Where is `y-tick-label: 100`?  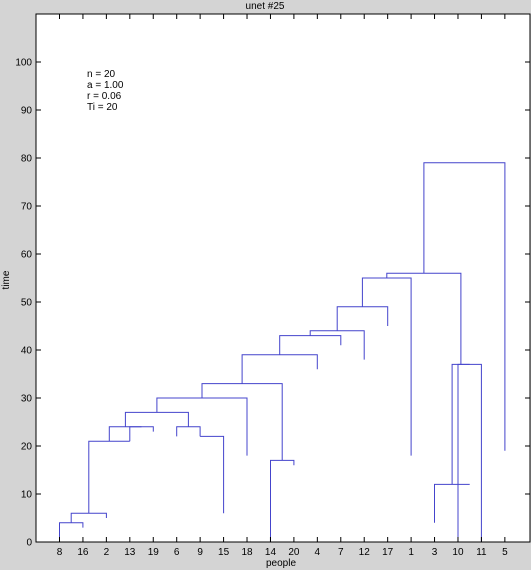
y-tick-label: 100 is located at coordinates (23, 63).